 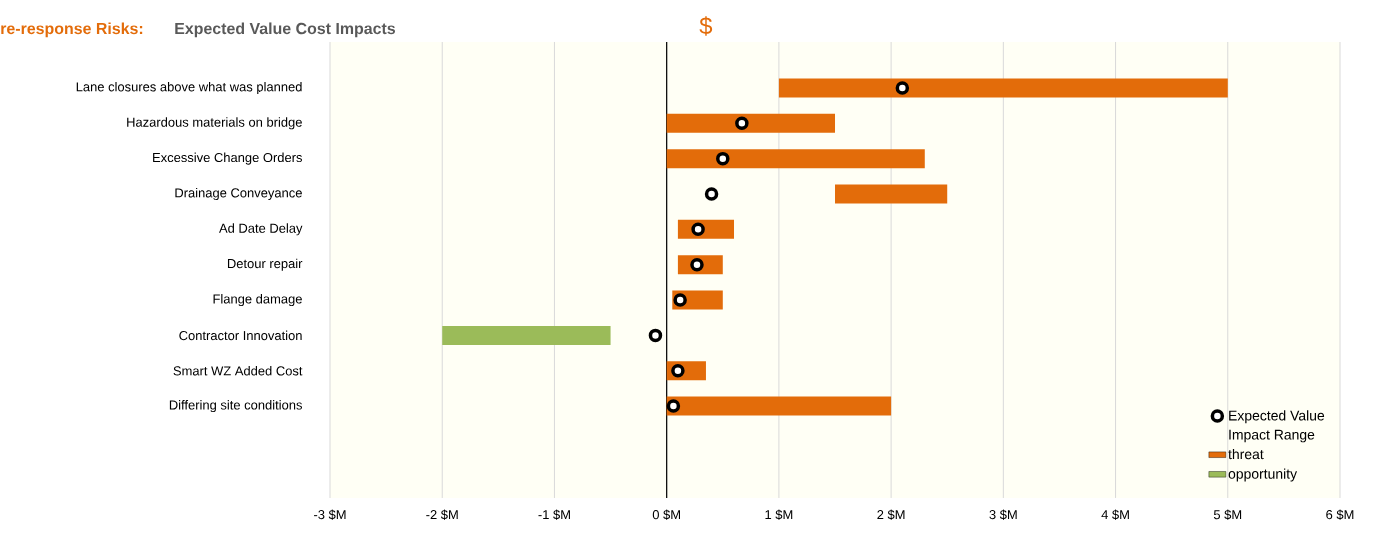 What do you see at coordinates (238, 194) in the screenshot?
I see `y-tick-label: Drainage Conveyance` at bounding box center [238, 194].